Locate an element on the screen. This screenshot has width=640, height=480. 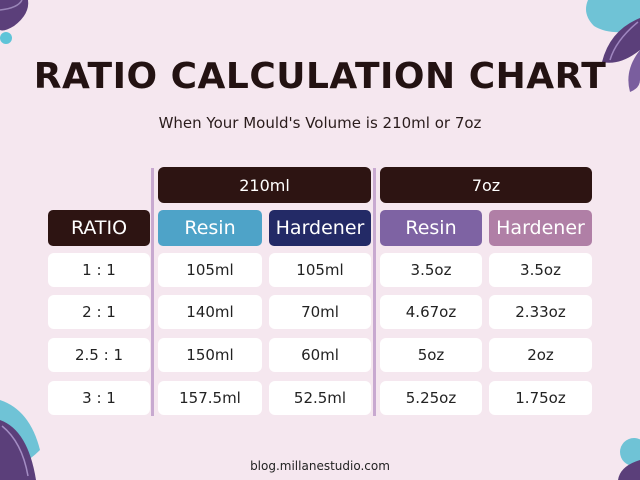
table-cell-ratio: 1 is located at coordinates (99, 270).